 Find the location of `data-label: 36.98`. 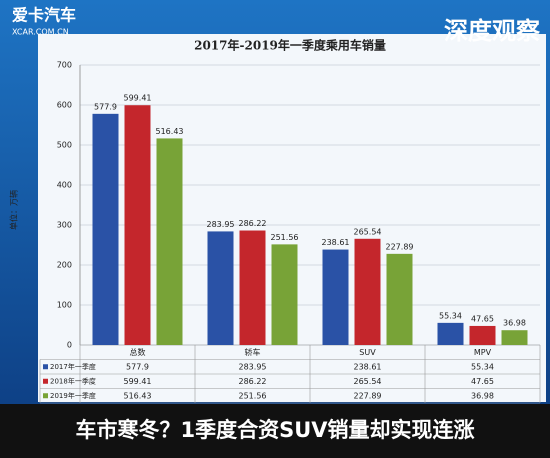

data-label: 36.98 is located at coordinates (514, 323).